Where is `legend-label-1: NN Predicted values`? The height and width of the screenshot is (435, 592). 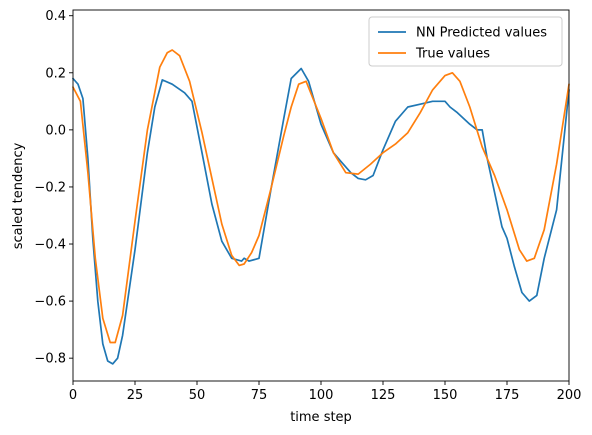
legend-label-1: NN Predicted values is located at coordinates (481, 33).